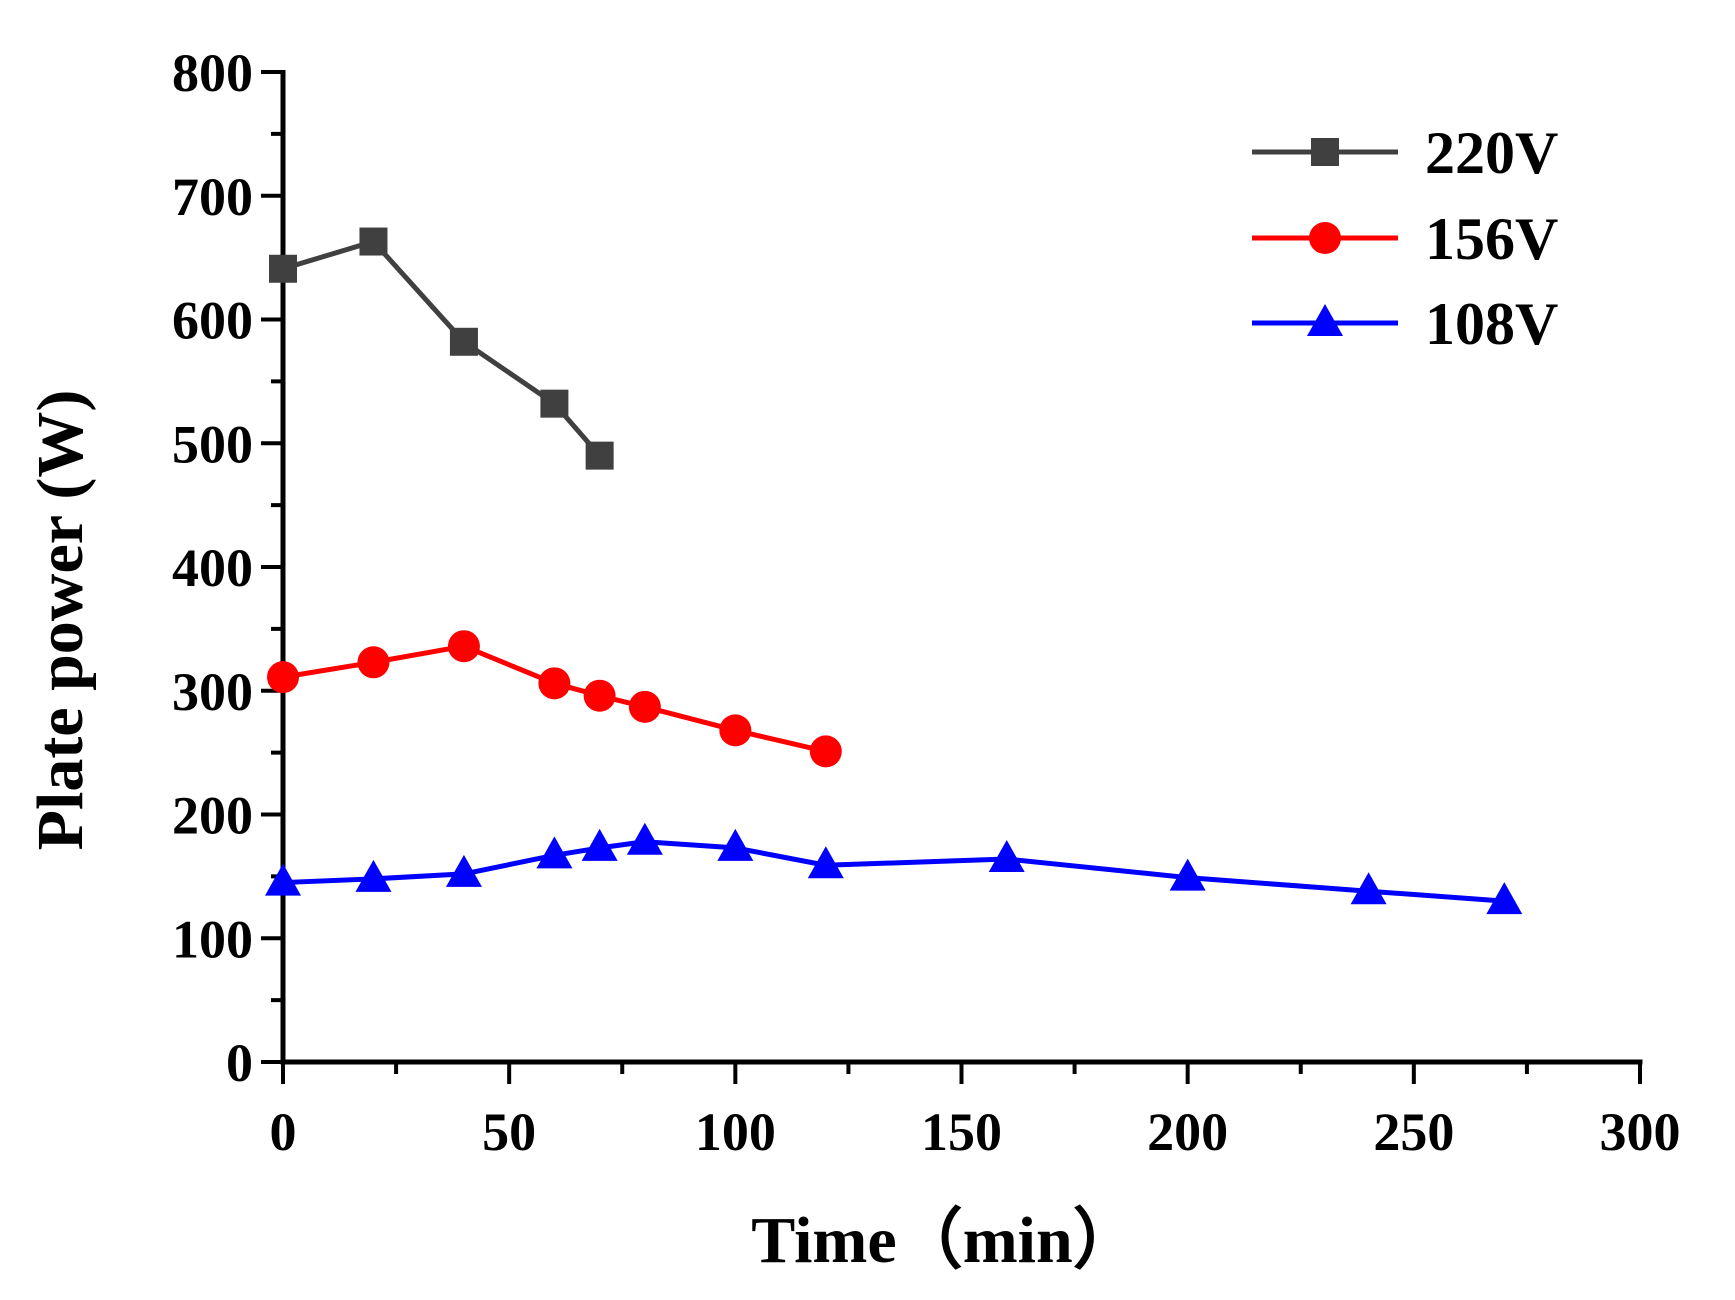  I want to click on x-tick-label: 50, so click(509, 1132).